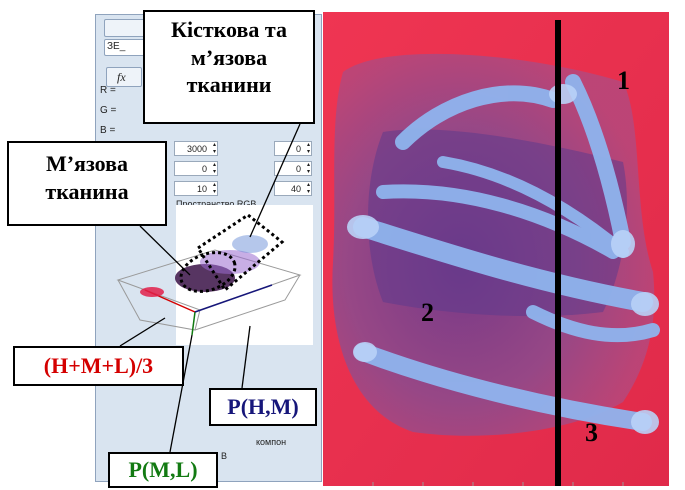 The image size is (685, 490). I want to click on channel-label-b: B =, so click(108, 130).